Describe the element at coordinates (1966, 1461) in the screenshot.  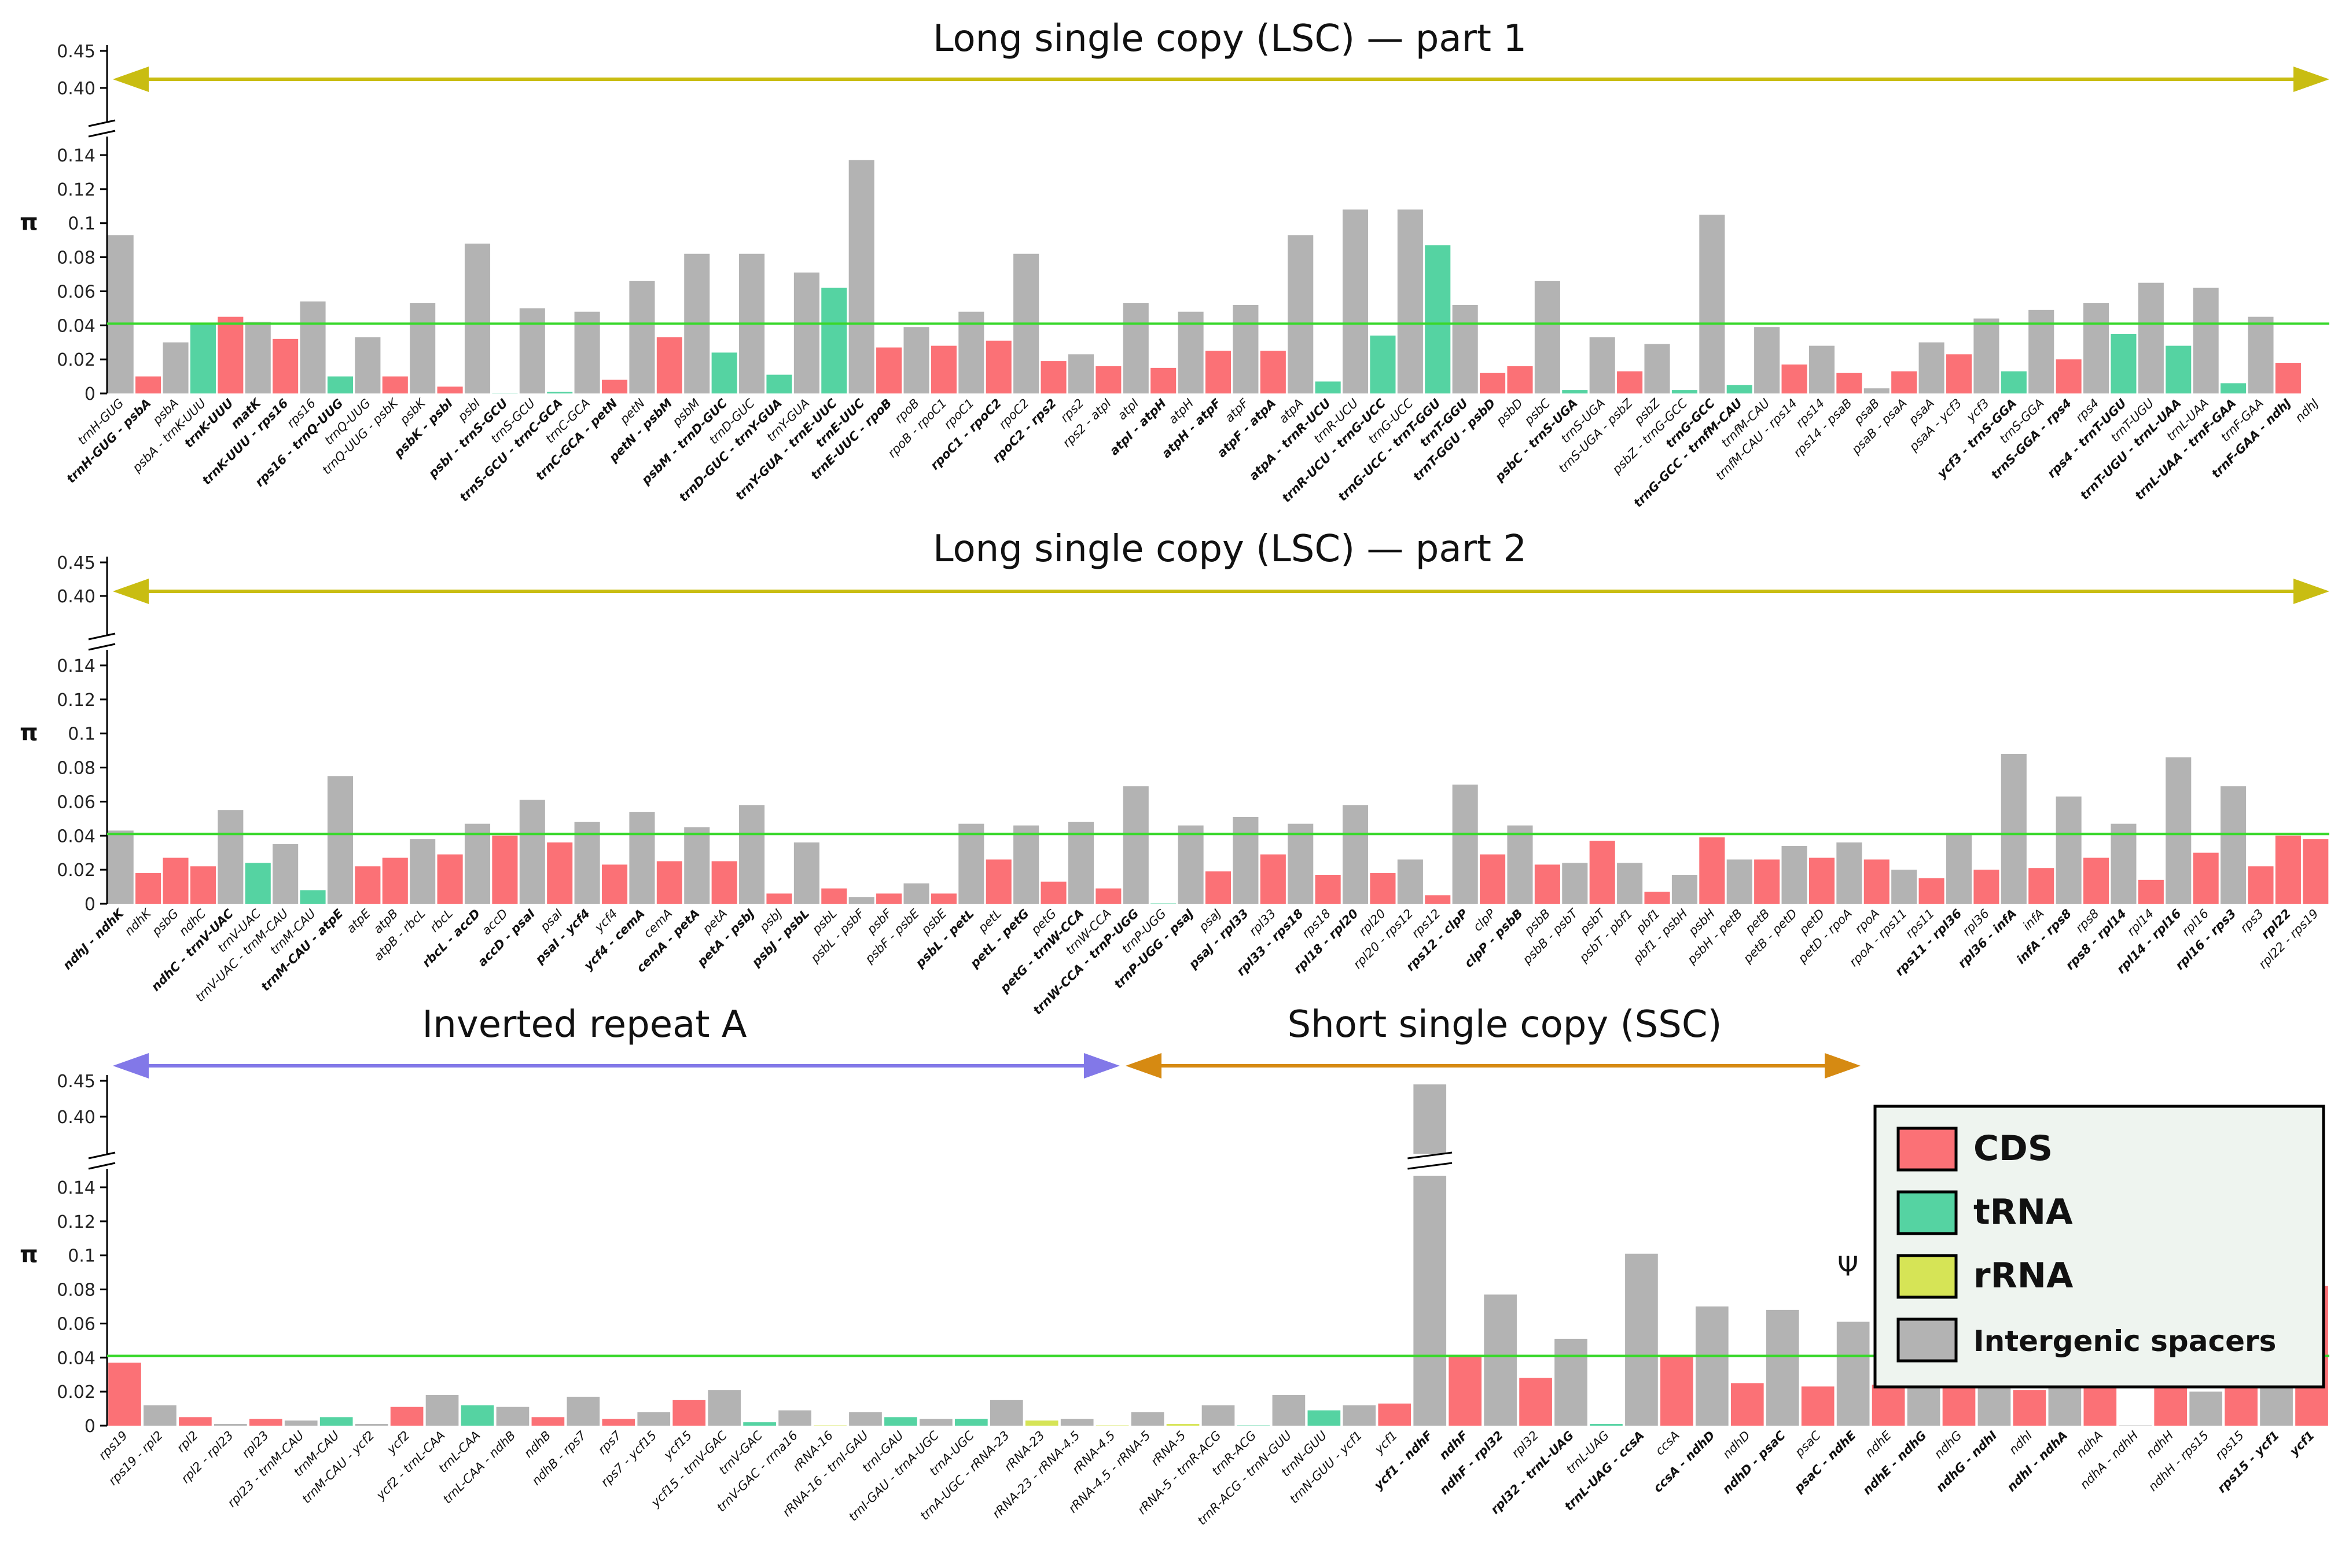
I see `x-tick-label: ndhG - ndhI` at that location.